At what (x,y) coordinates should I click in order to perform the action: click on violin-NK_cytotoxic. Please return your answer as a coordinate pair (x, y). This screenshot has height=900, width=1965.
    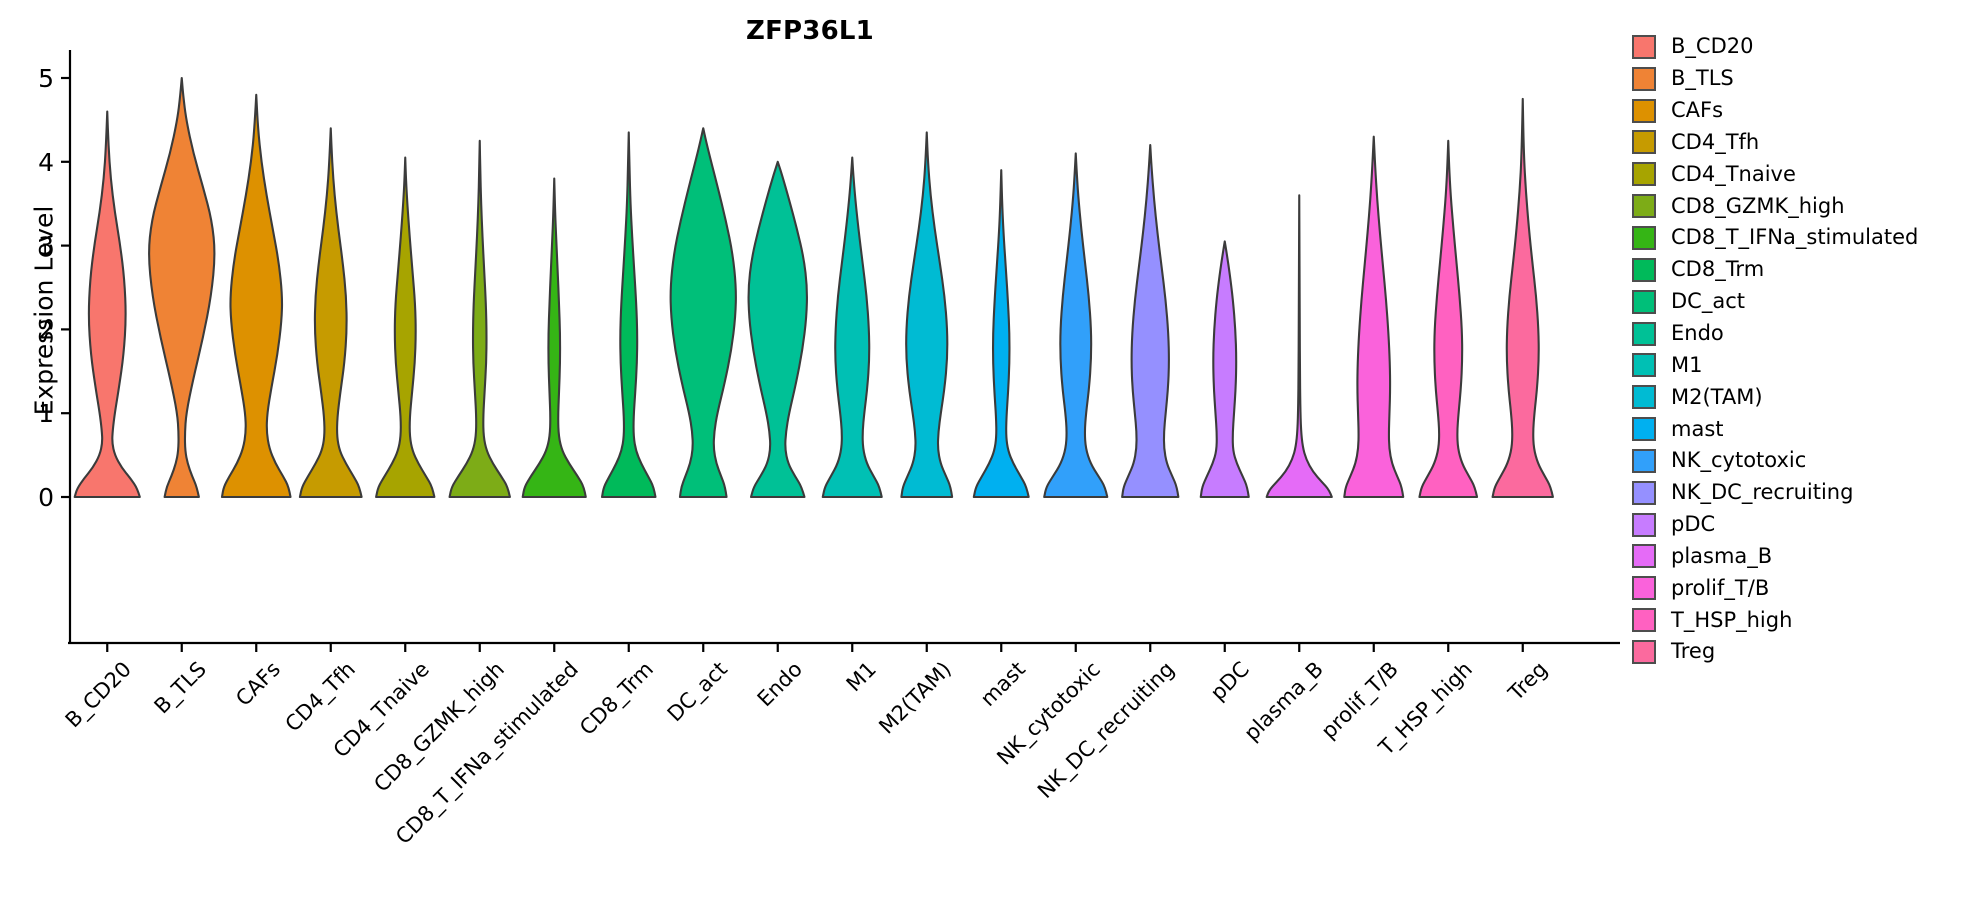
    Looking at the image, I should click on (1076, 325).